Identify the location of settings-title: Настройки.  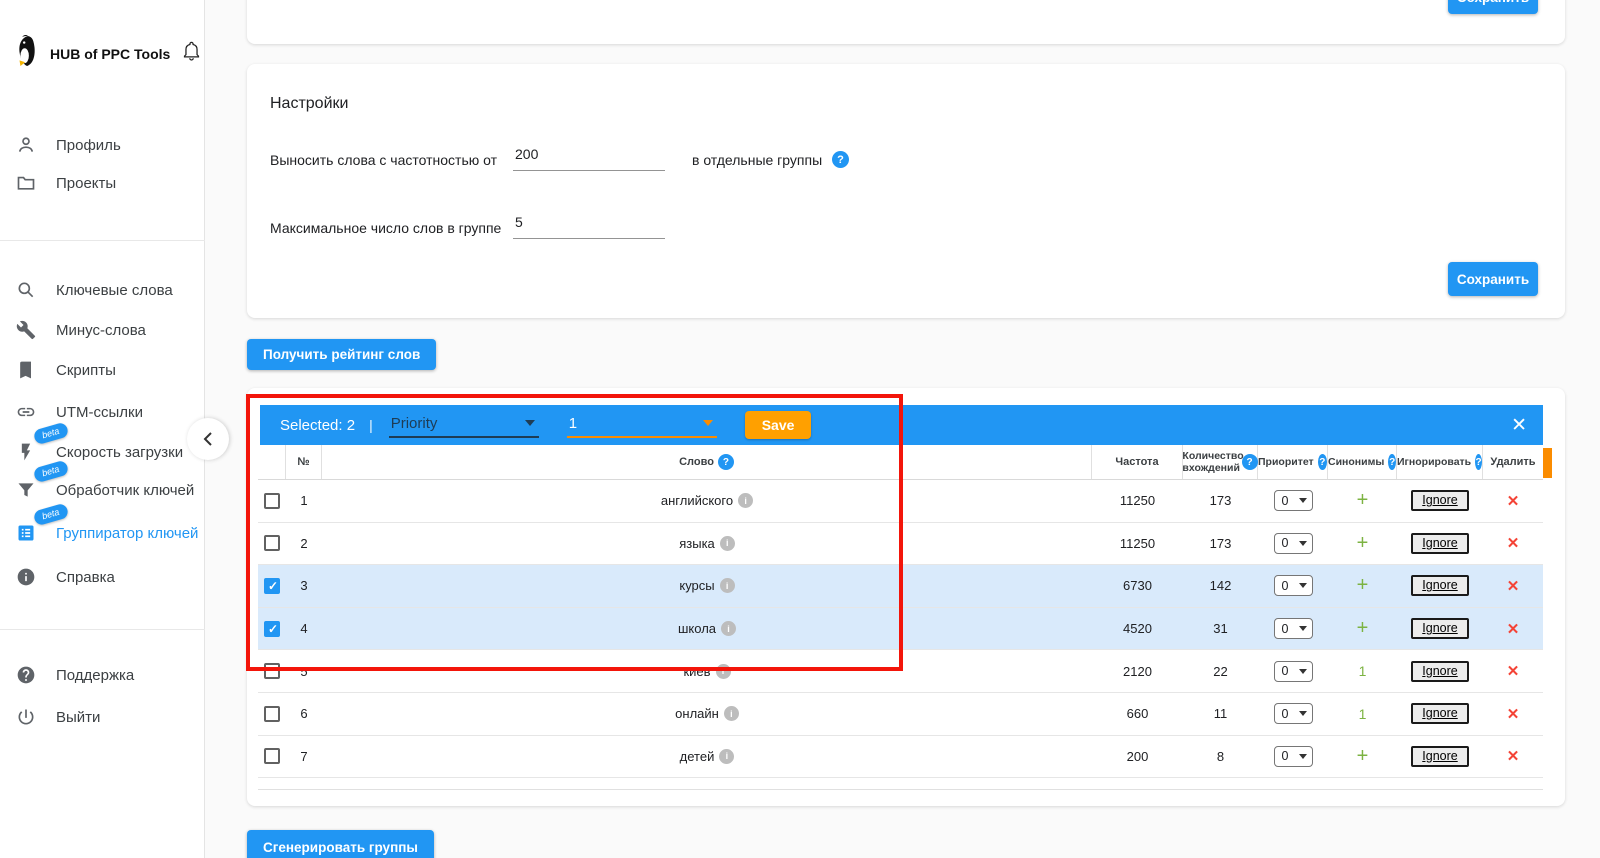
(309, 103).